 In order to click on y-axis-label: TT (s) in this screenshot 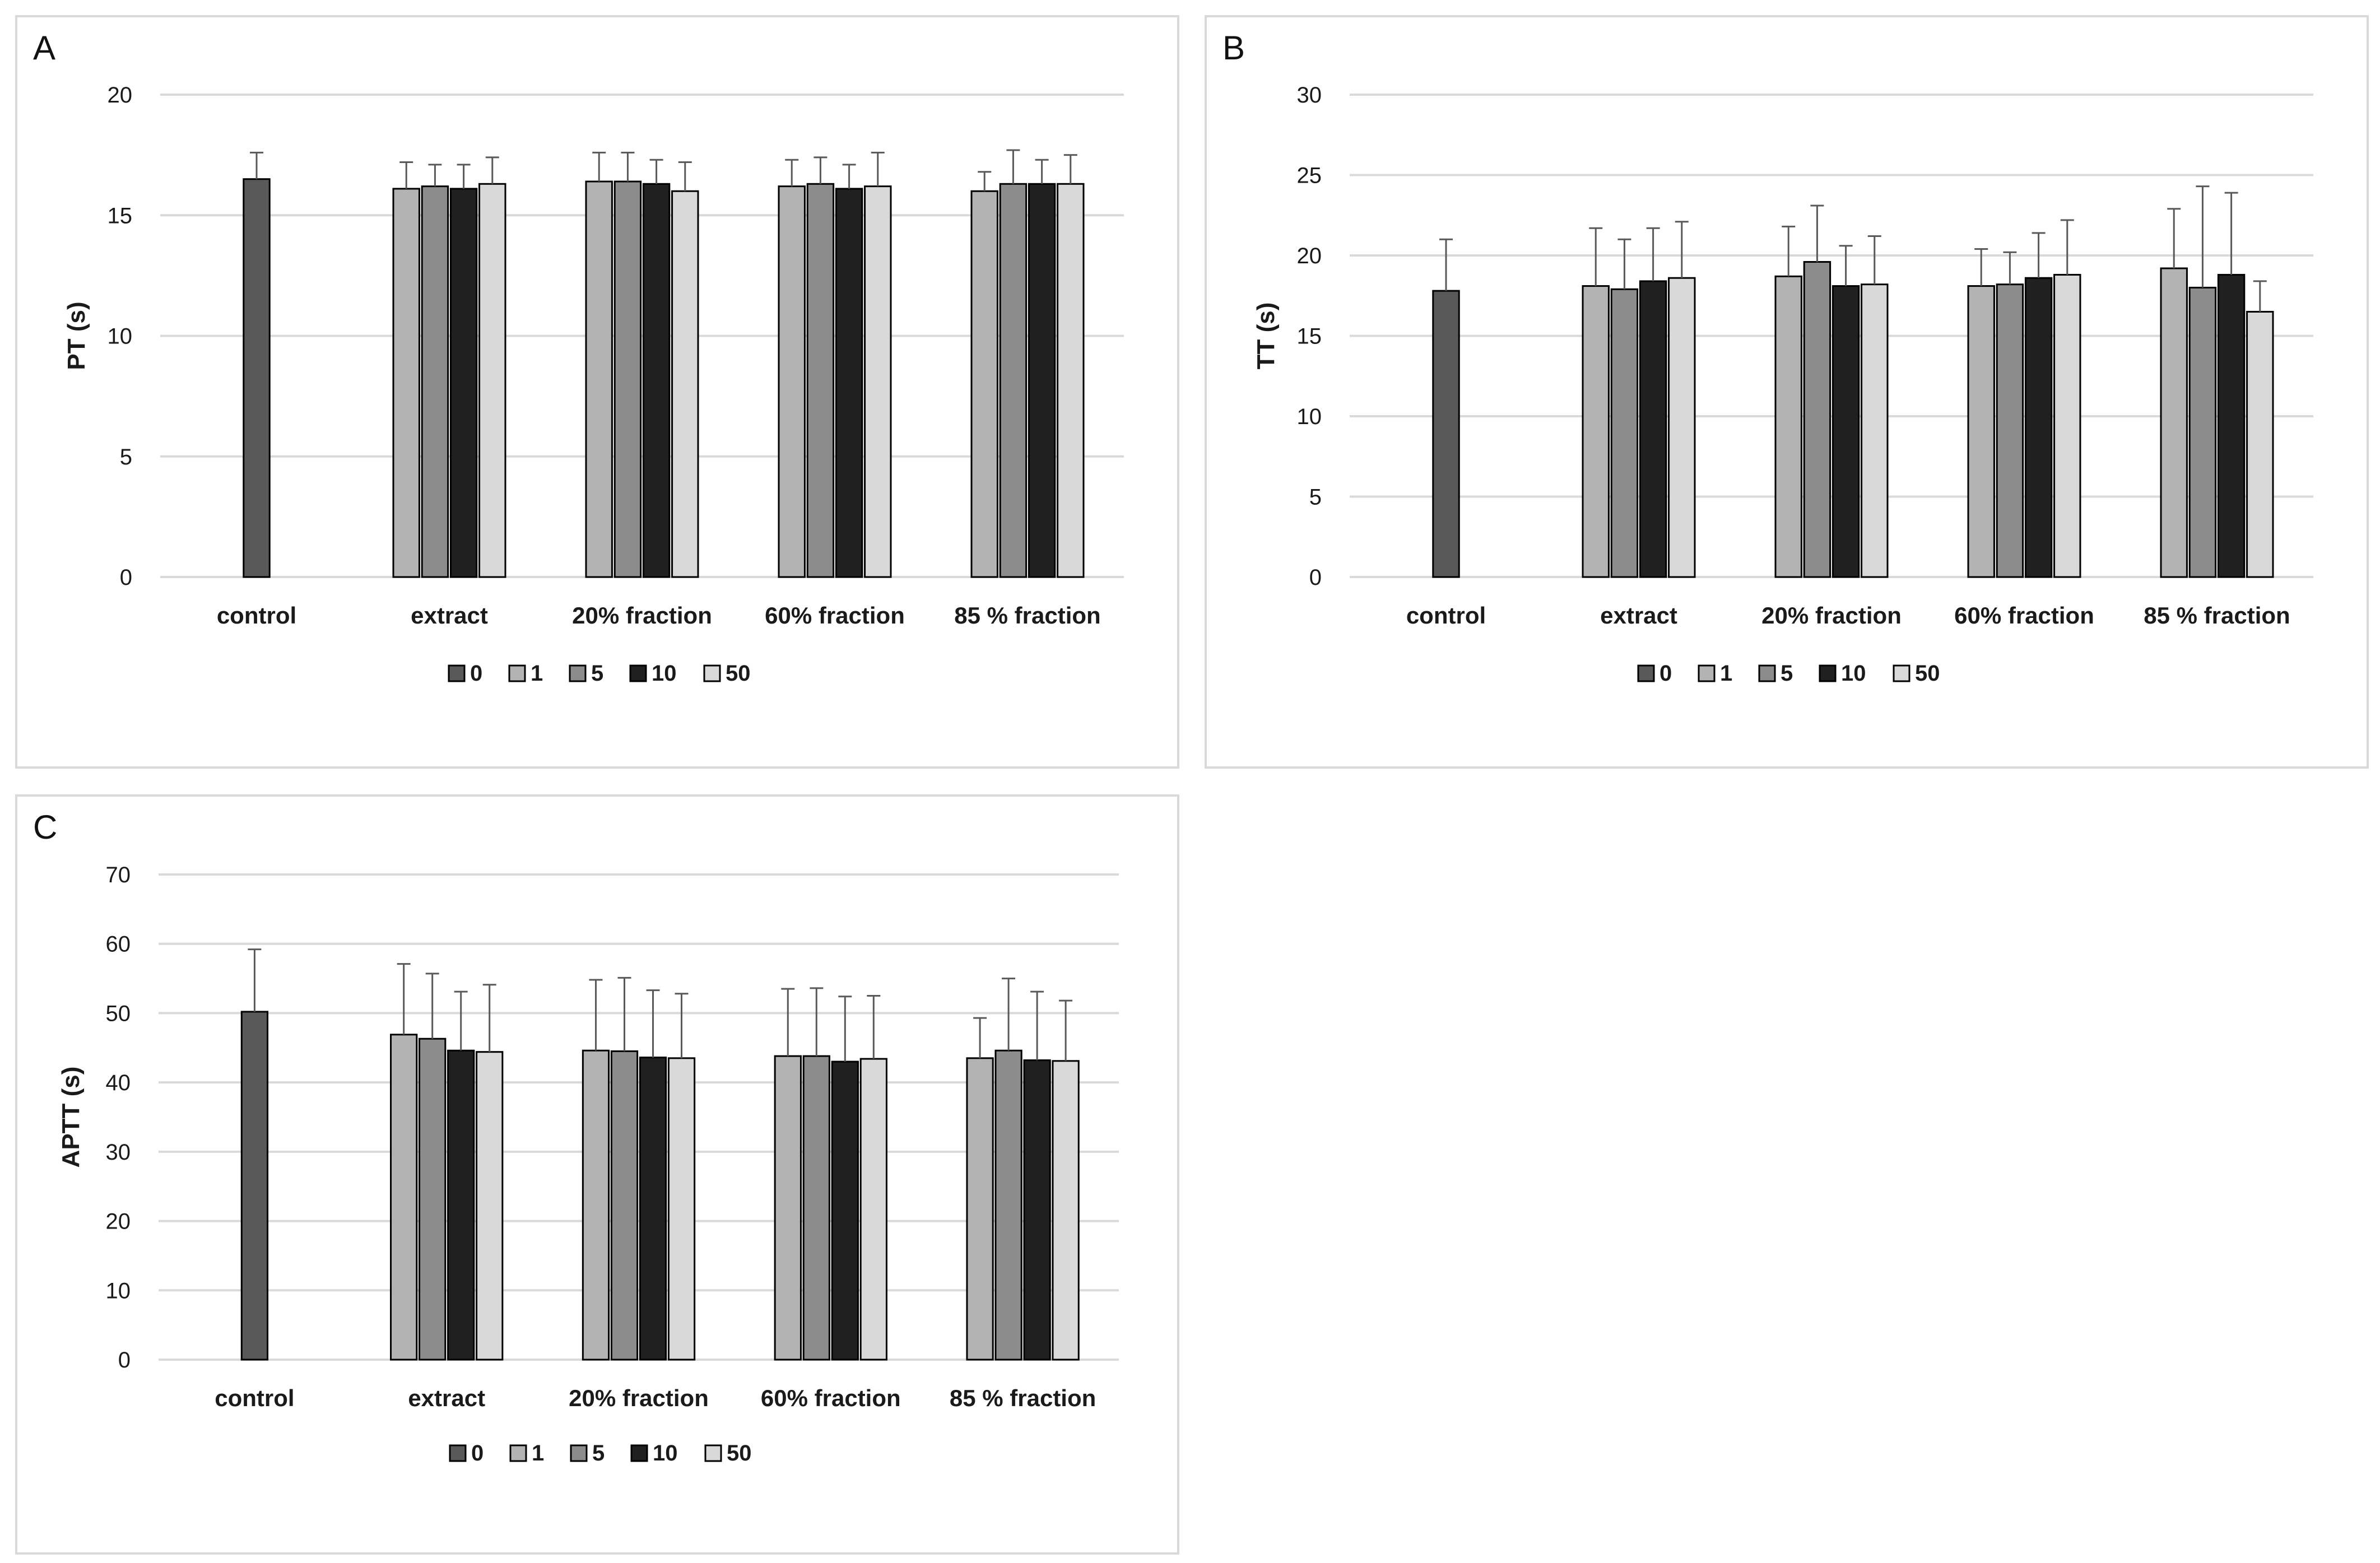, I will do `click(1266, 336)`.